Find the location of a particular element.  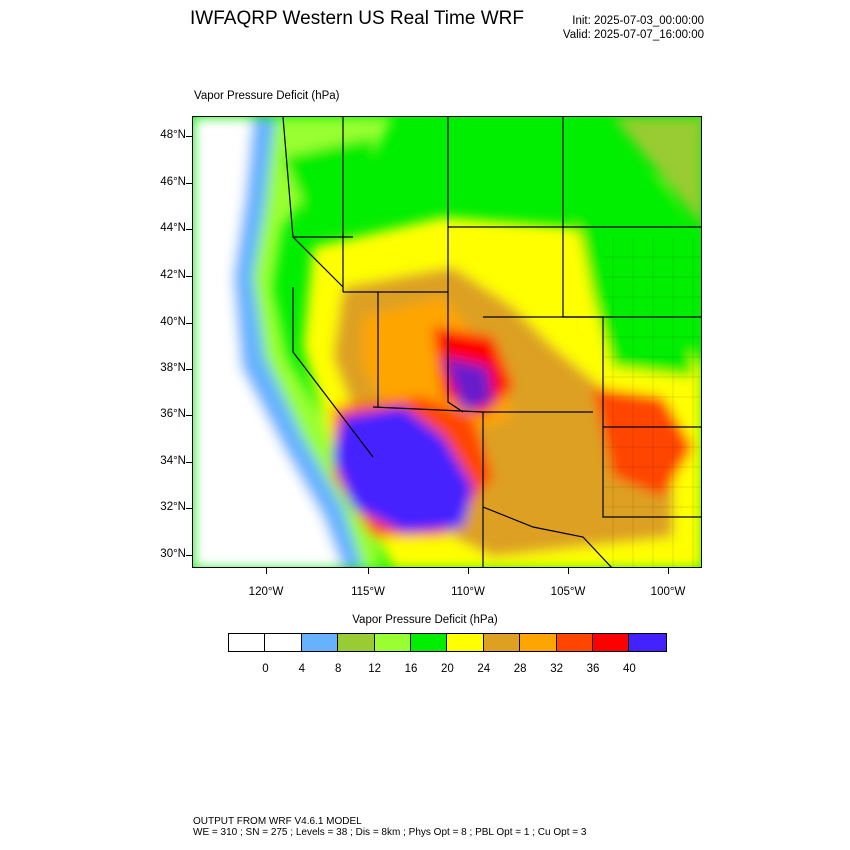

colorbar-tick-label: 16 is located at coordinates (411, 669).